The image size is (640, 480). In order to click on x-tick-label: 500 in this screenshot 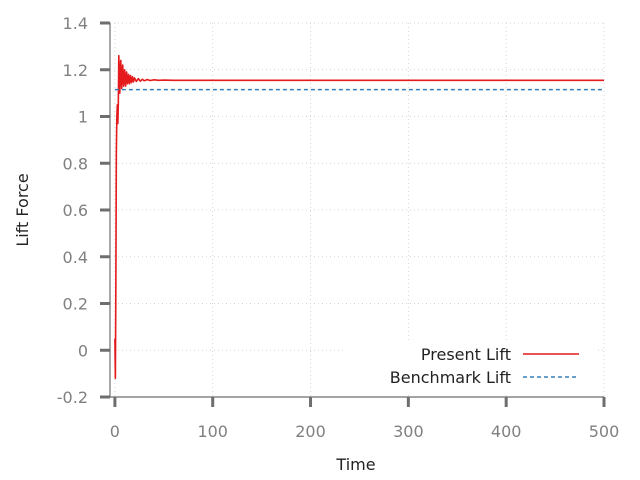, I will do `click(604, 431)`.